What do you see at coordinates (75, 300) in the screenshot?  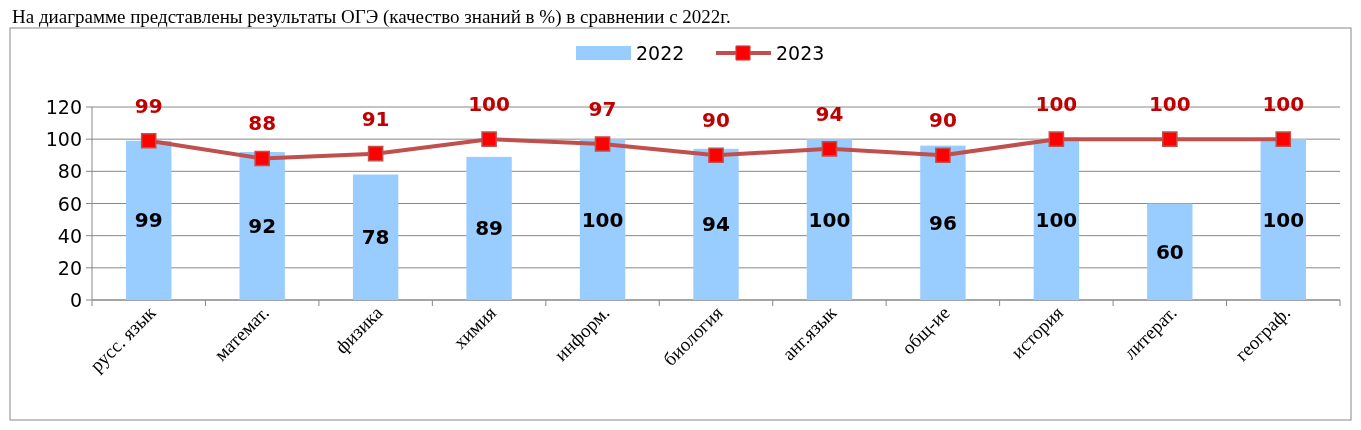 I see `y-tick-label: 0` at bounding box center [75, 300].